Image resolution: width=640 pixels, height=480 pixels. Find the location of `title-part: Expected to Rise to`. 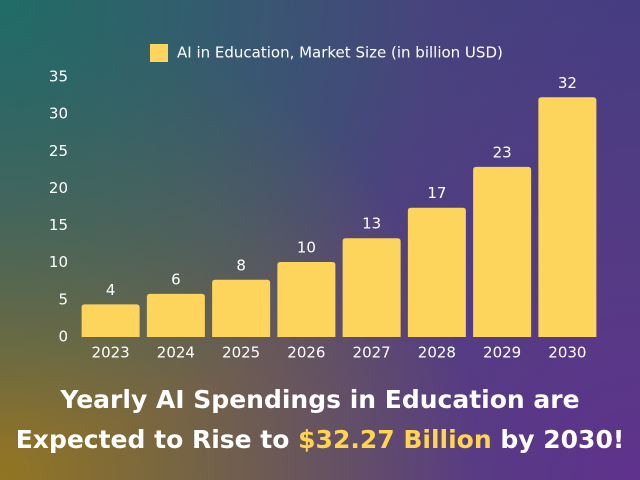

title-part: Expected to Rise to is located at coordinates (152, 439).